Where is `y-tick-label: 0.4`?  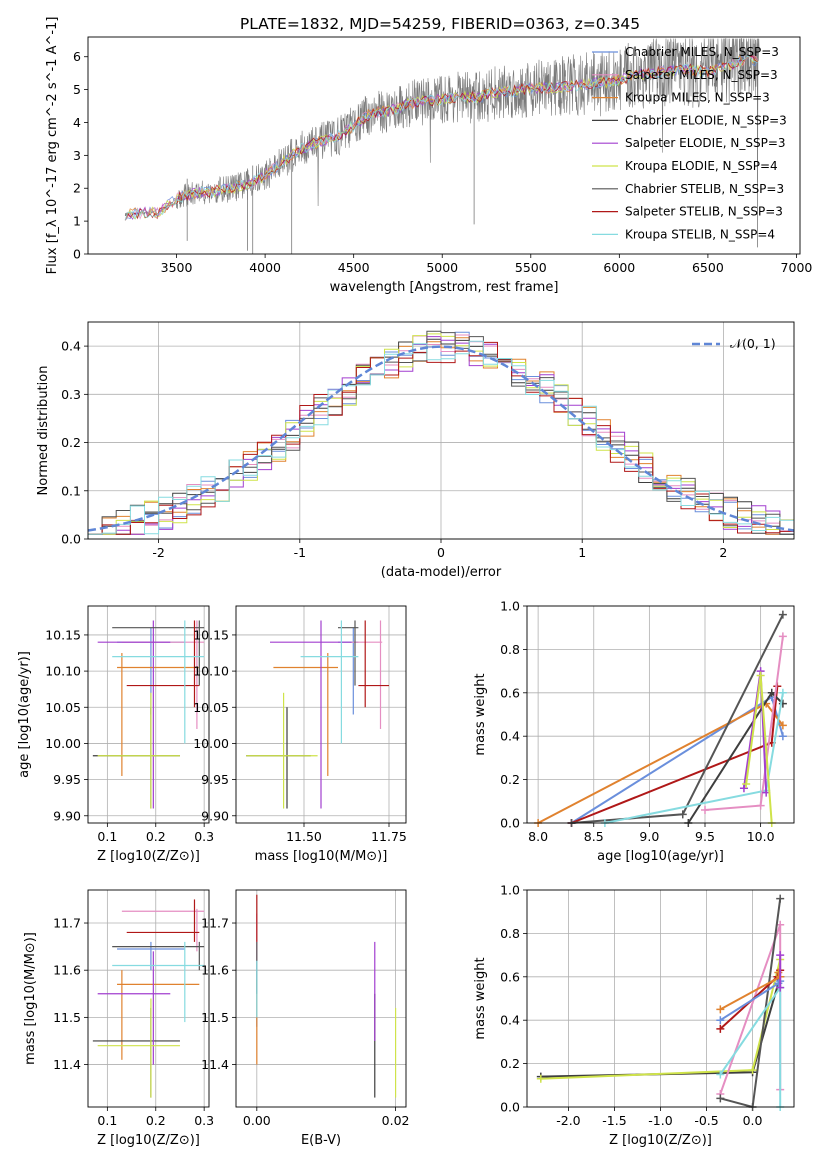
y-tick-label: 0.4 is located at coordinates (71, 346).